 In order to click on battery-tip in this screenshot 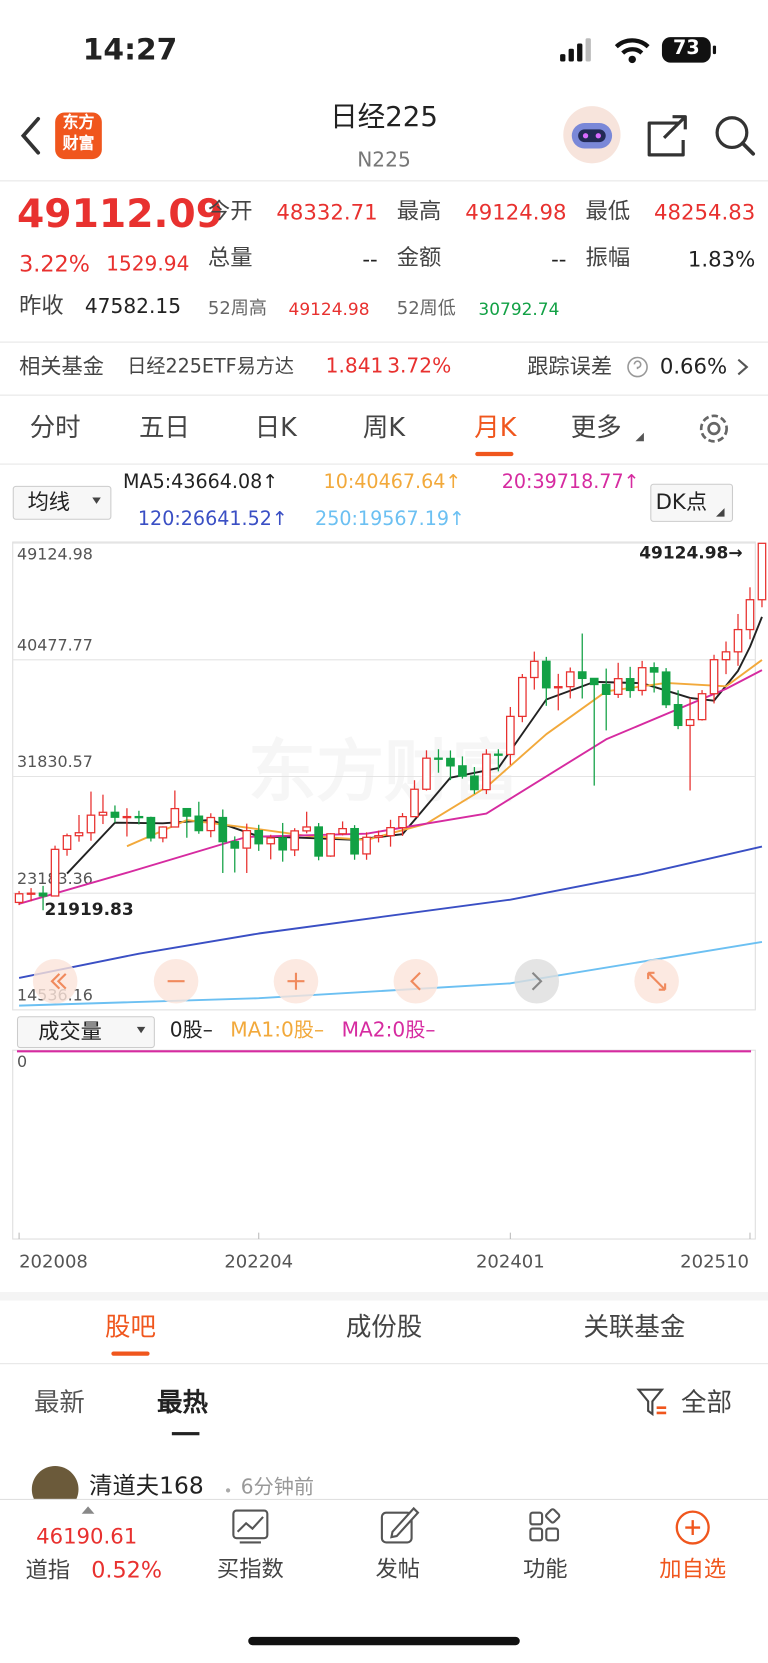, I will do `click(714, 50)`.